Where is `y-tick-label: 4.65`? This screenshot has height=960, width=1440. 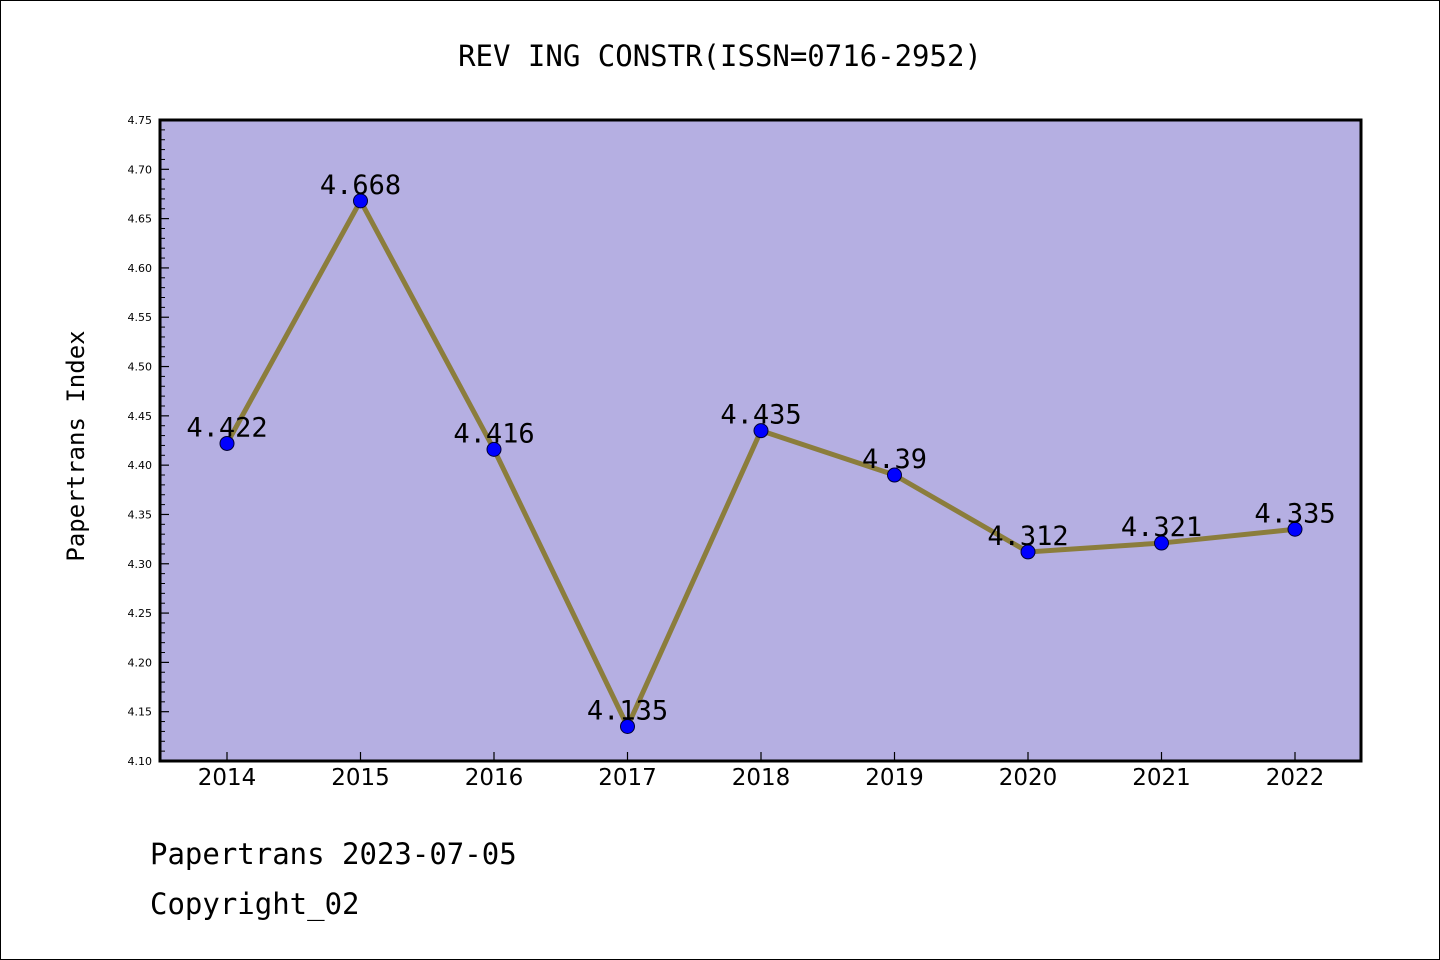
y-tick-label: 4.65 is located at coordinates (140, 219).